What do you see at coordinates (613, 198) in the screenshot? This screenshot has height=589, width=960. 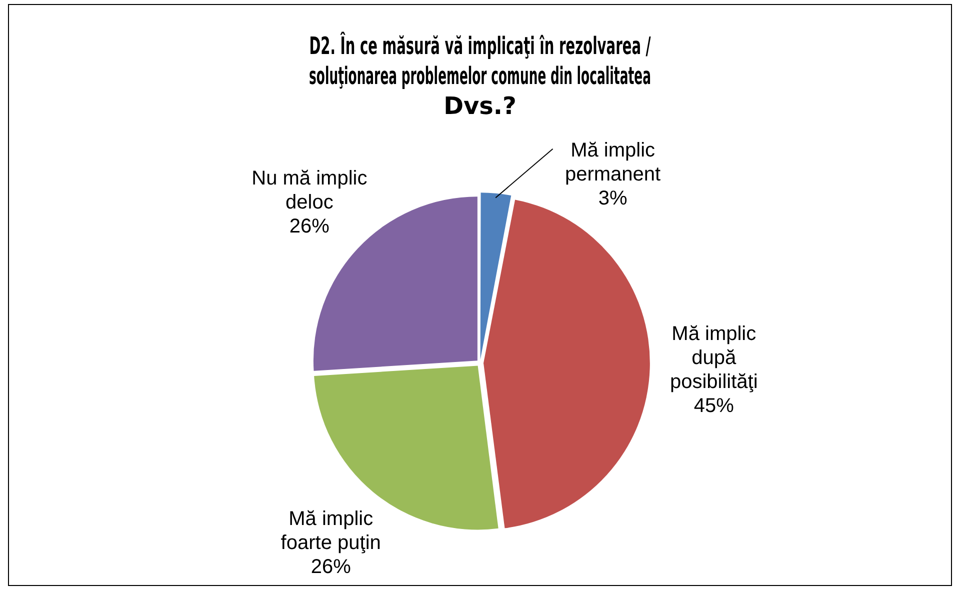 I see `data-label: 3%` at bounding box center [613, 198].